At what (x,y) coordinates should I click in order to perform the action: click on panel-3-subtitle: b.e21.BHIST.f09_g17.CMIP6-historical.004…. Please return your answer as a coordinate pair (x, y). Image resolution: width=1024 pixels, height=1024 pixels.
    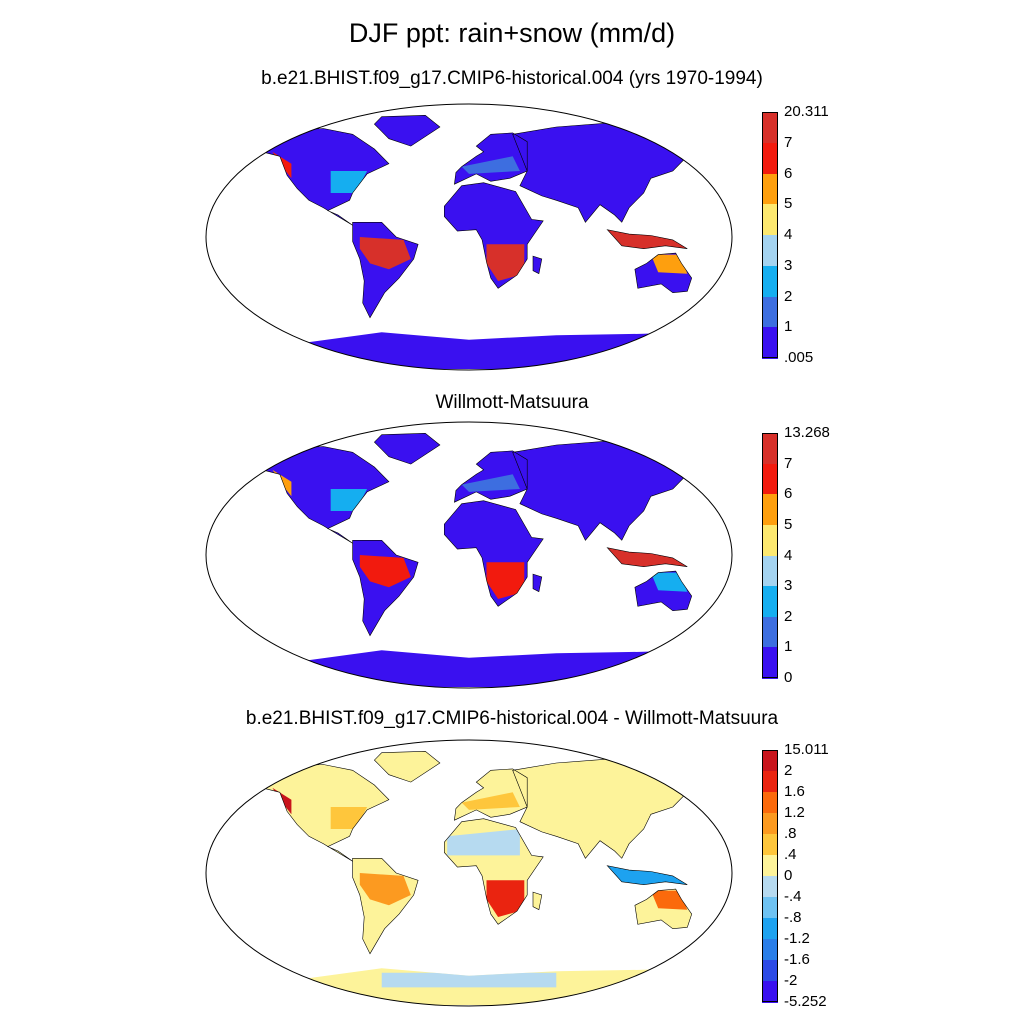
    Looking at the image, I should click on (512, 718).